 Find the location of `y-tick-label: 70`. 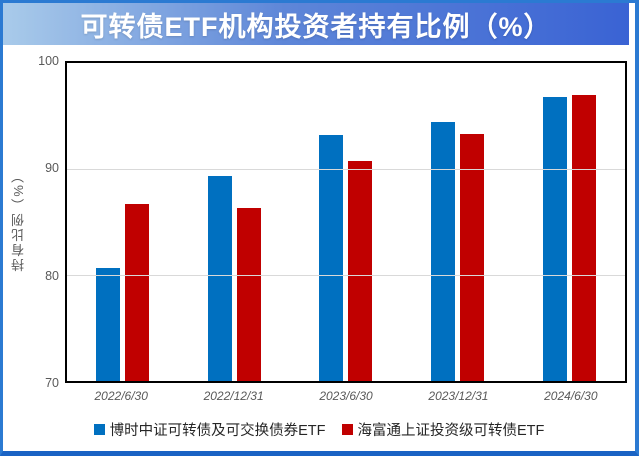

y-tick-label: 70 is located at coordinates (52, 383).